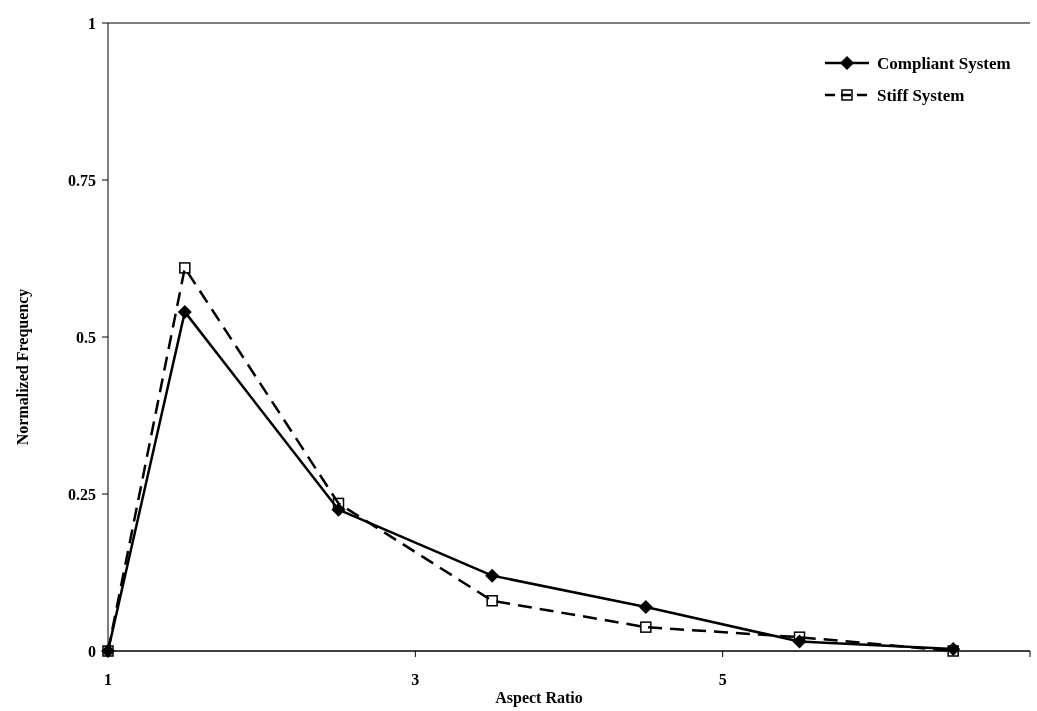 The height and width of the screenshot is (711, 1037). What do you see at coordinates (944, 63) in the screenshot?
I see `legend-label: Compliant System` at bounding box center [944, 63].